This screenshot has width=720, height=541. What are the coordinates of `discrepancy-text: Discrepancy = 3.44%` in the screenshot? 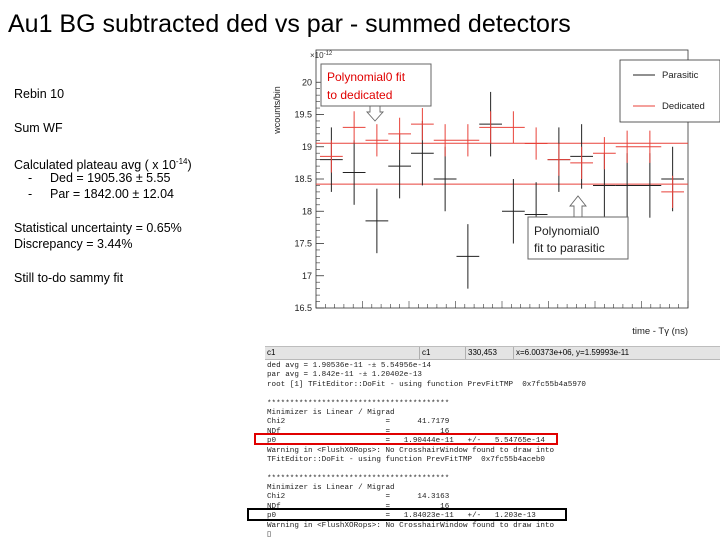 It's located at (73, 244).